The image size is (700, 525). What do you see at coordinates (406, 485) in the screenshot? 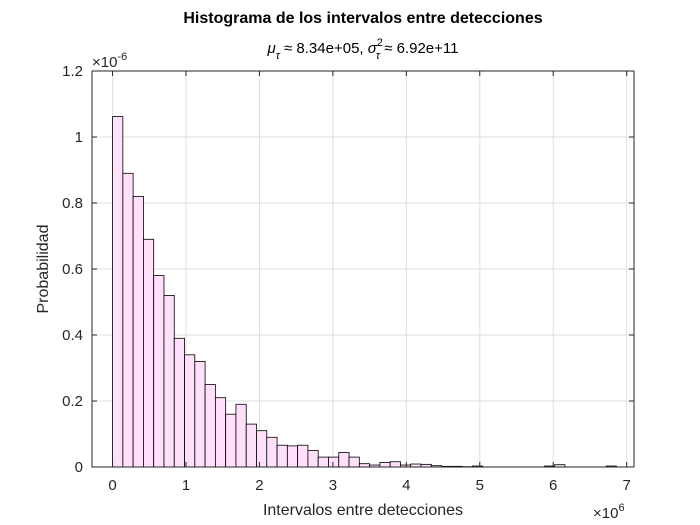
I see `x-tick-label: 4` at bounding box center [406, 485].